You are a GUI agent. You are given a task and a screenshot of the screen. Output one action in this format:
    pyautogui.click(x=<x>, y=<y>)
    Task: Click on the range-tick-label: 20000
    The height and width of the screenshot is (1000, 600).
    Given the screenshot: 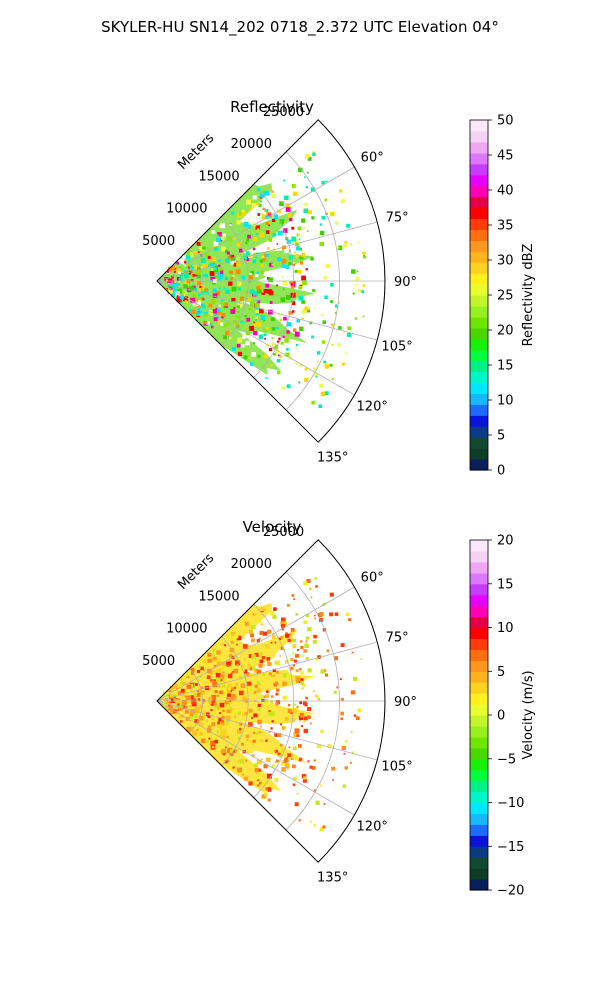 What is the action you would take?
    pyautogui.click(x=251, y=564)
    